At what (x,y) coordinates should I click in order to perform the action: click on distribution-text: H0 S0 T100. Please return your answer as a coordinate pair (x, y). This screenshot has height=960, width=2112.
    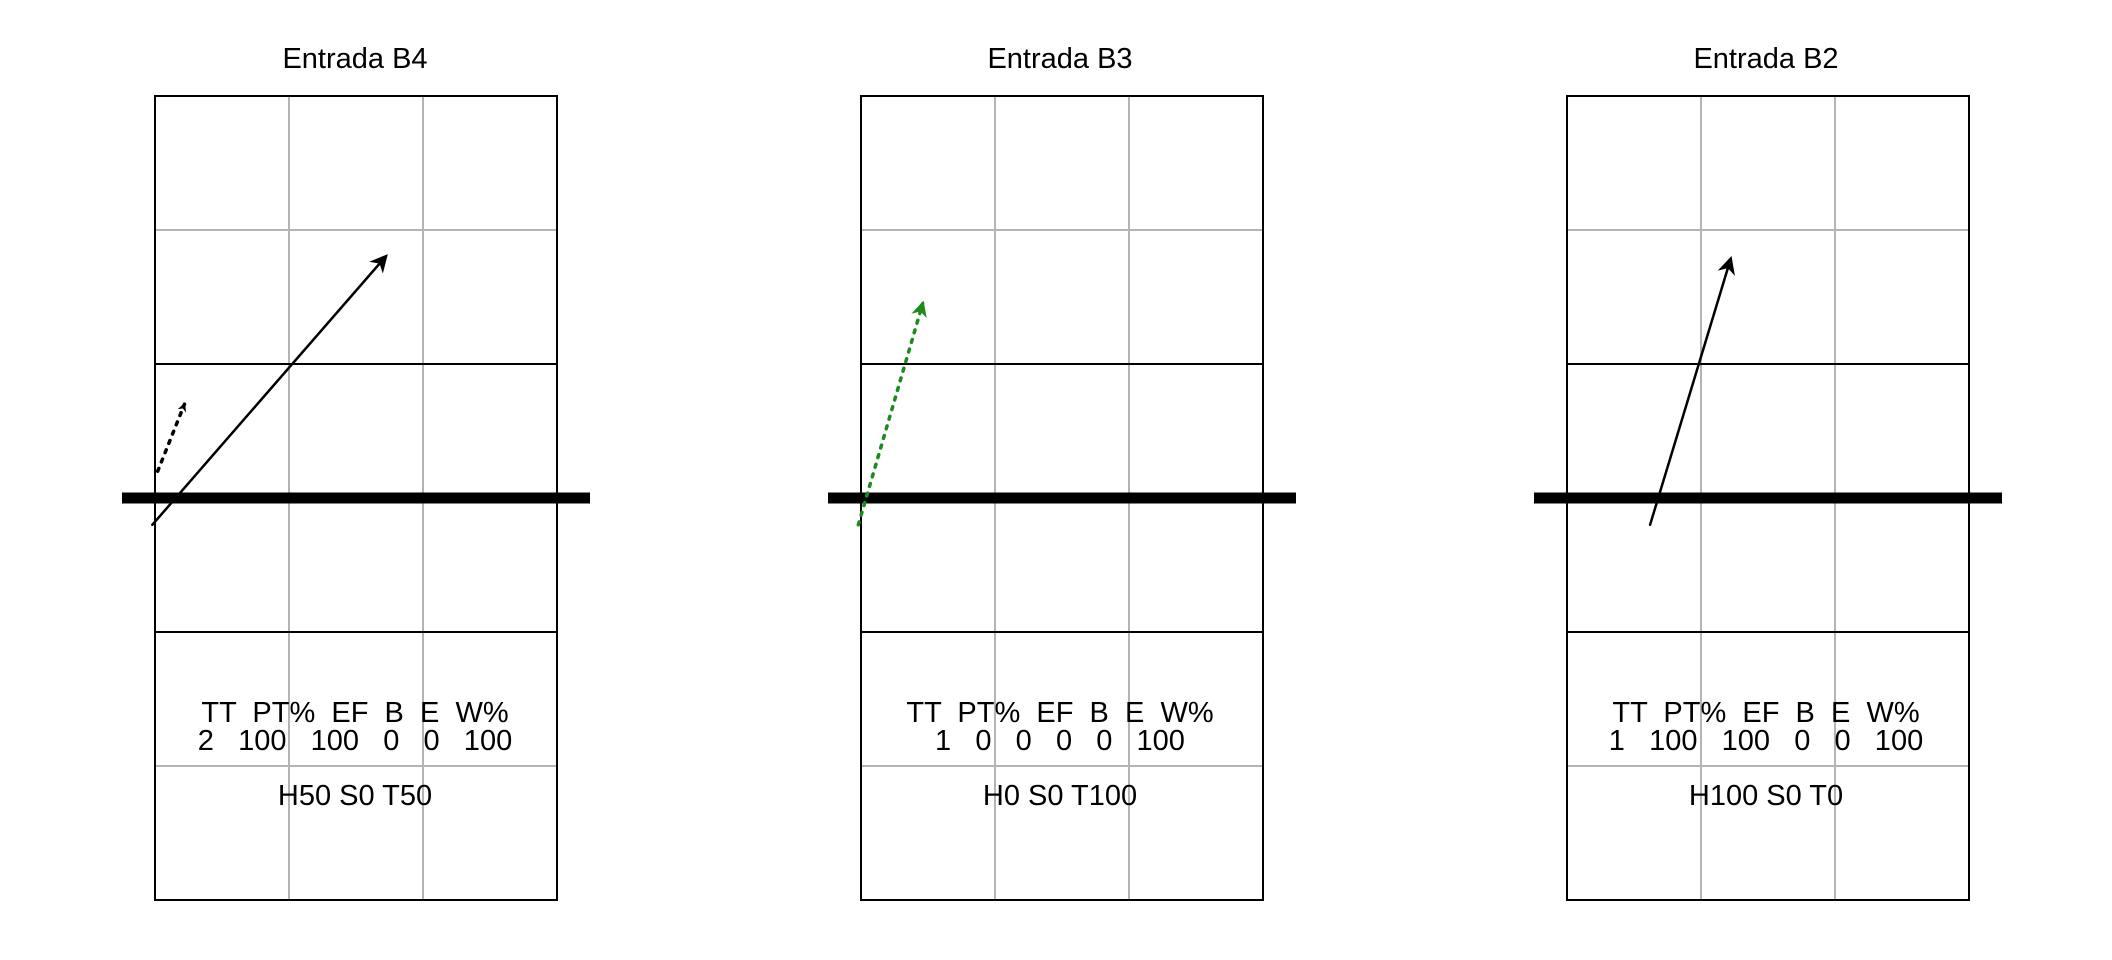
    Looking at the image, I should click on (1060, 796).